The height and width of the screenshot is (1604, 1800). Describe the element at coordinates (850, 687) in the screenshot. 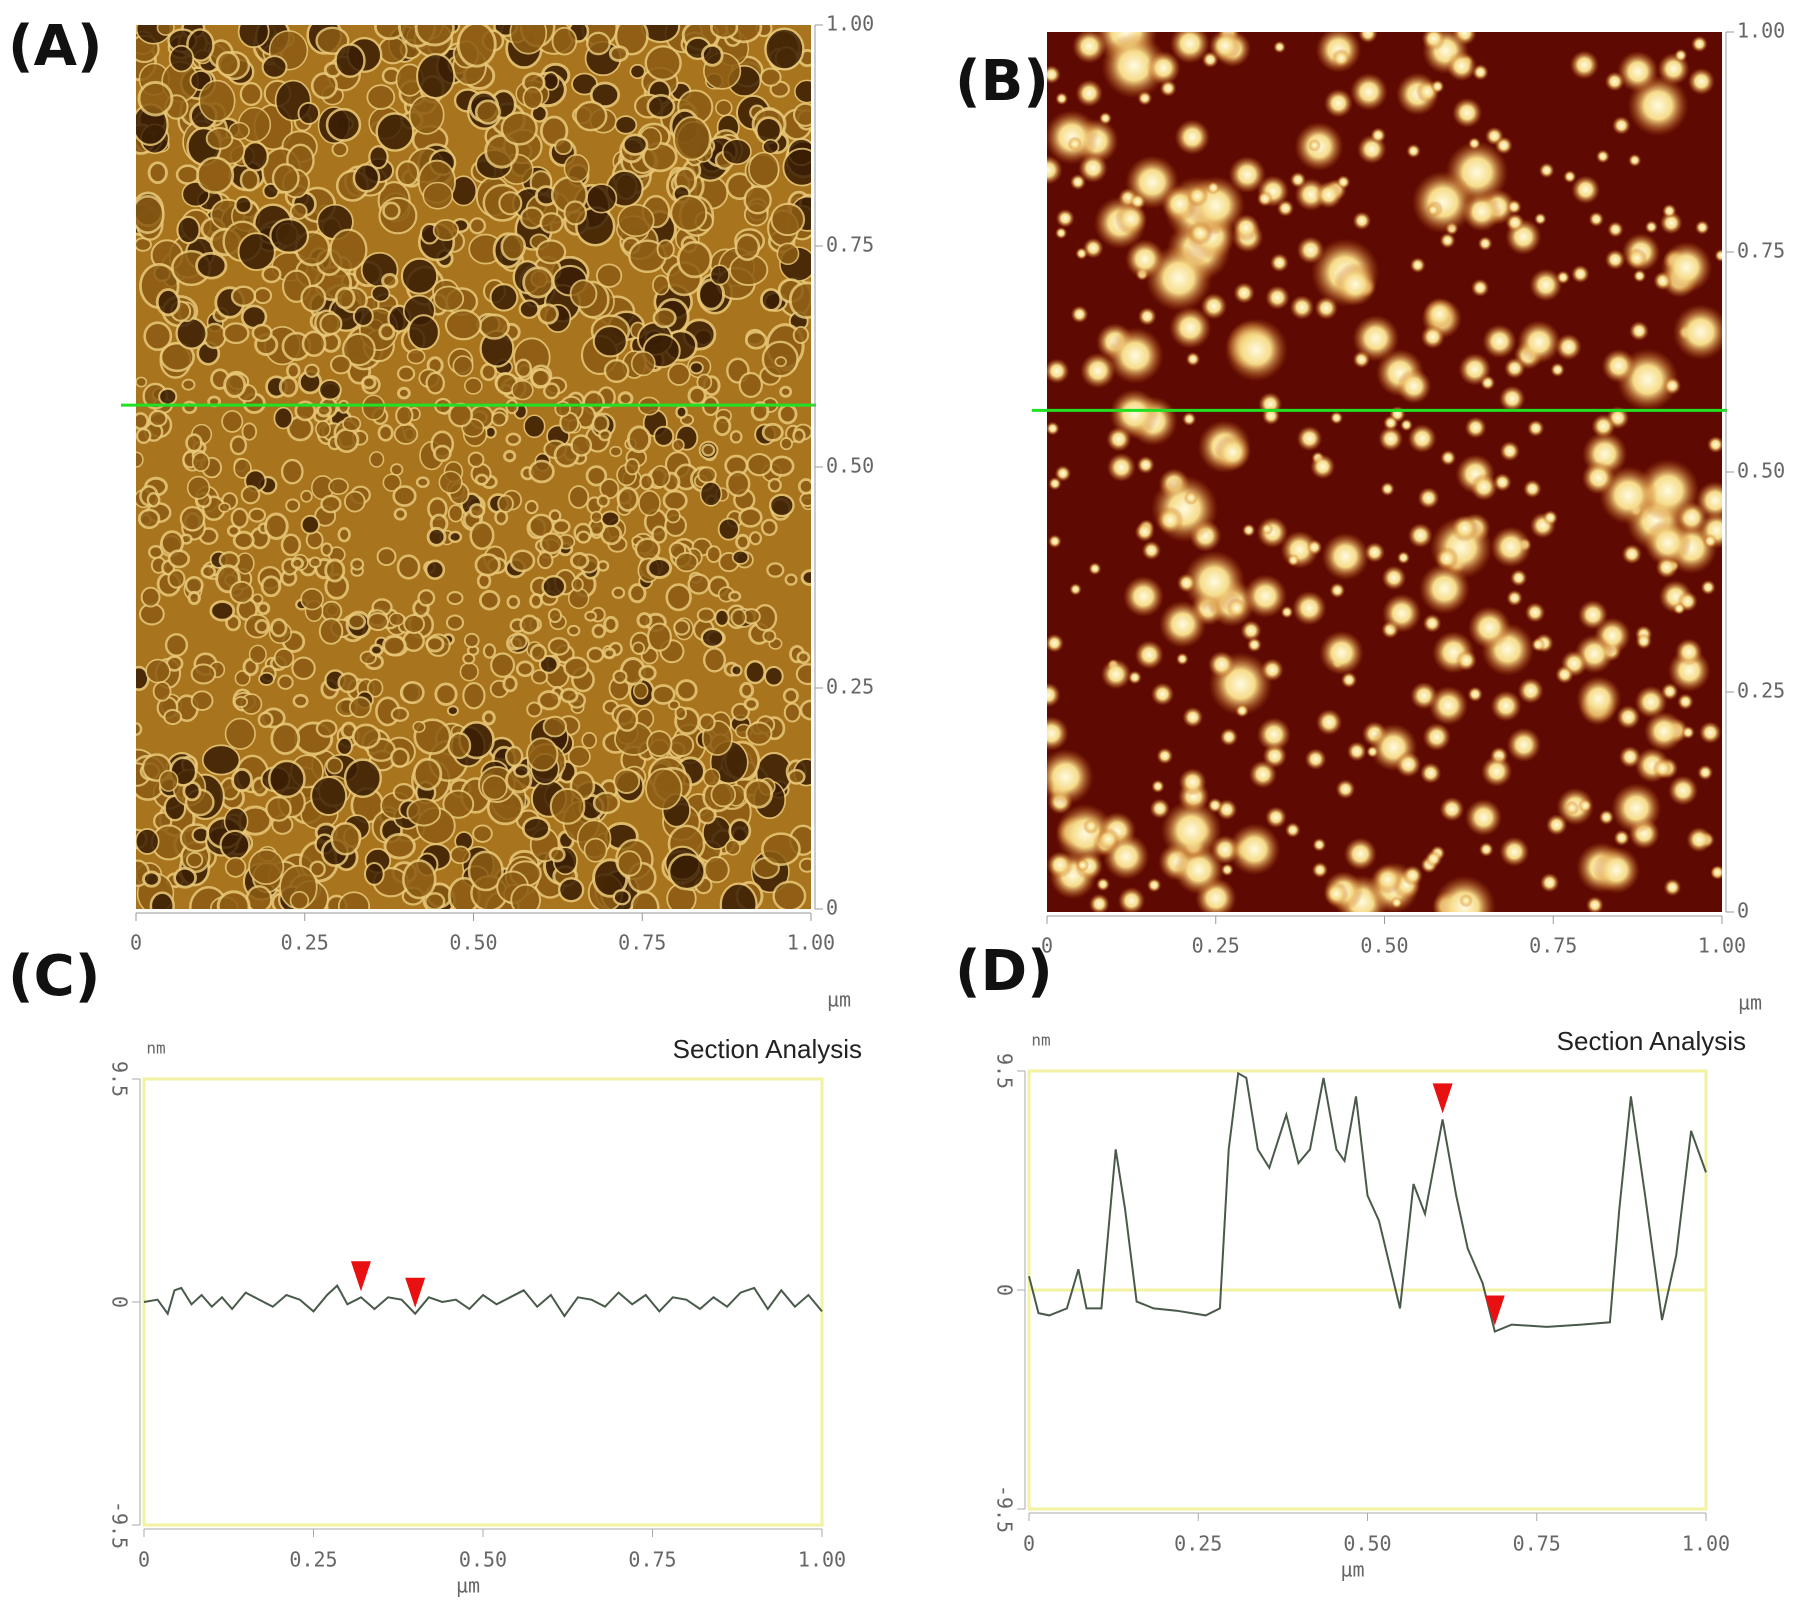

I see `y-tick-label: 0.25` at that location.